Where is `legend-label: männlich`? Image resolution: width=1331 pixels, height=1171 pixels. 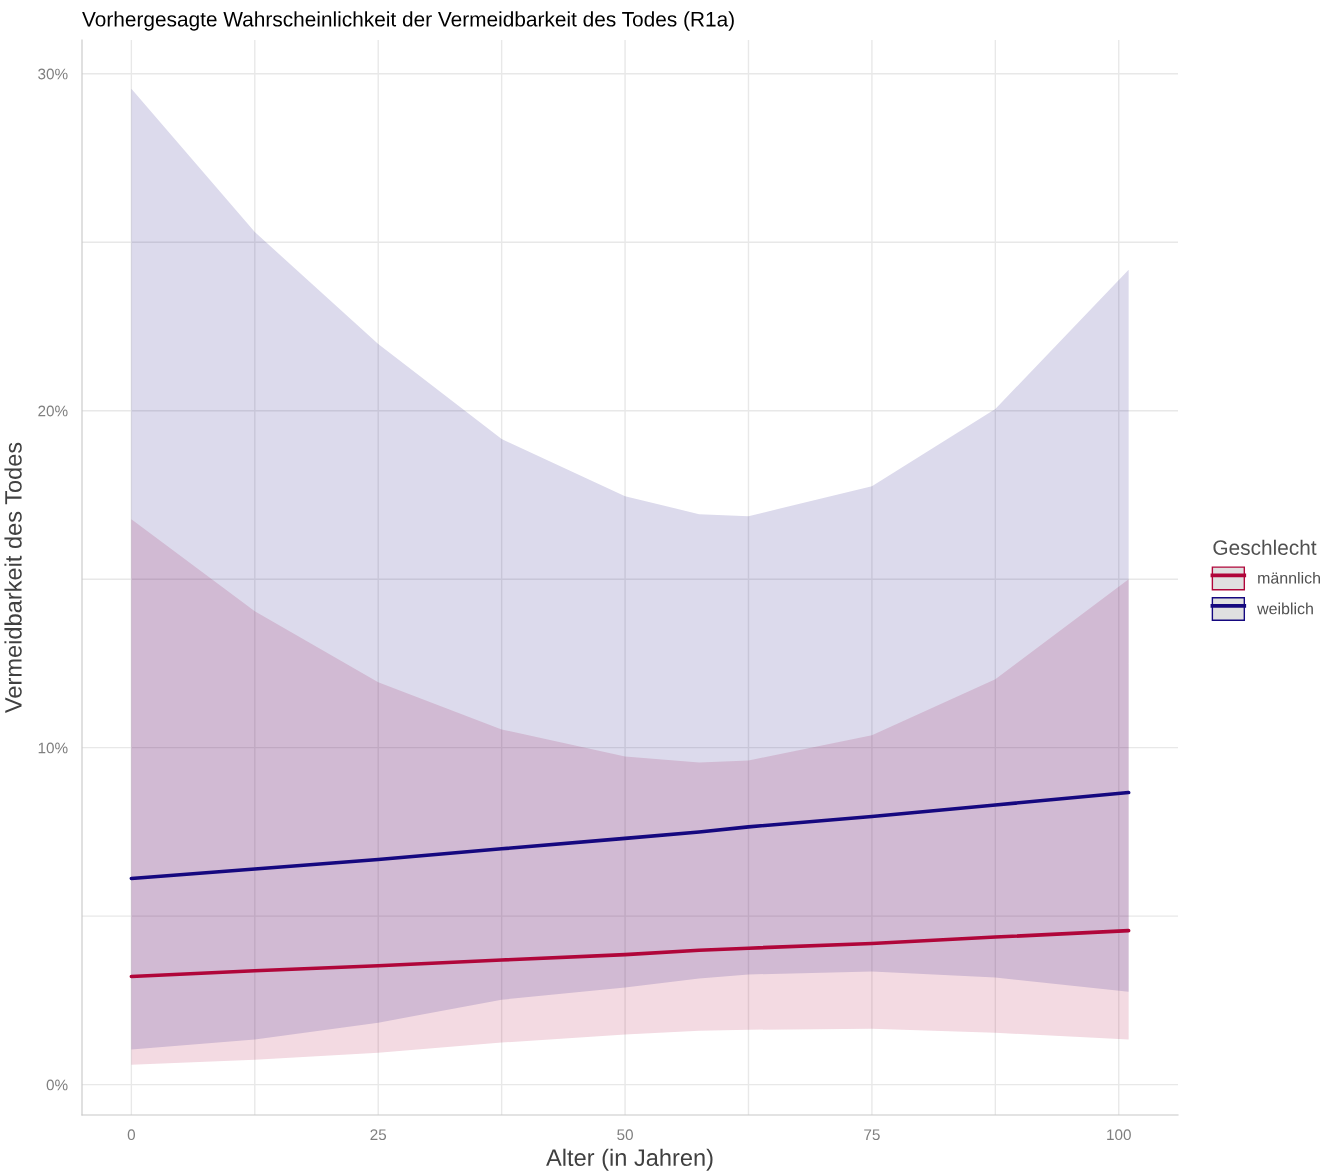
legend-label: männlich is located at coordinates (1289, 577).